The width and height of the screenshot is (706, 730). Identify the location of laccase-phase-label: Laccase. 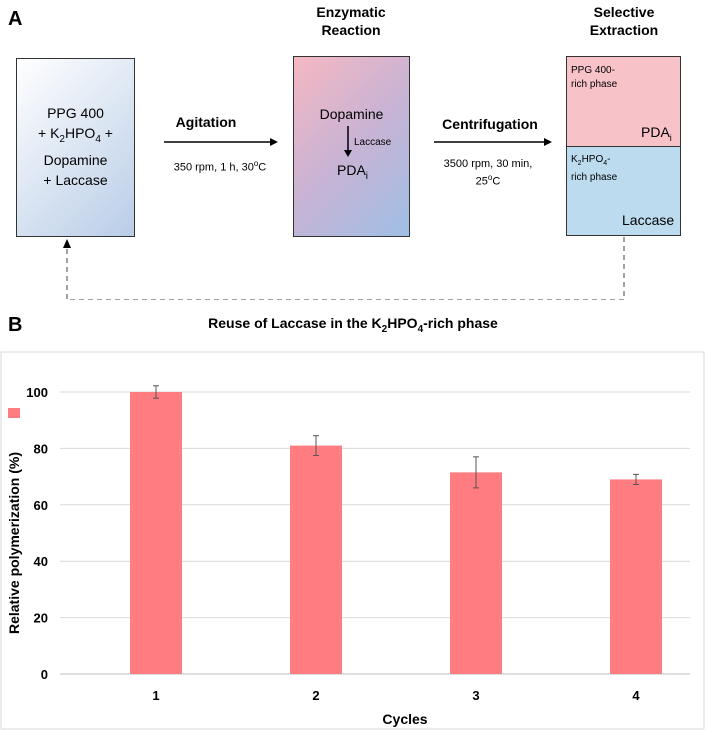
(648, 220).